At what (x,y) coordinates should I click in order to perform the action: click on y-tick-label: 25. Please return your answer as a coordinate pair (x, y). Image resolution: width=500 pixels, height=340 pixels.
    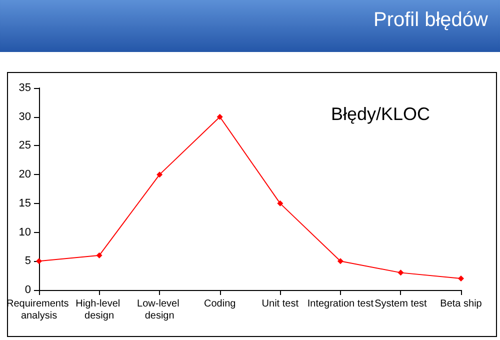
    Looking at the image, I should click on (24, 146).